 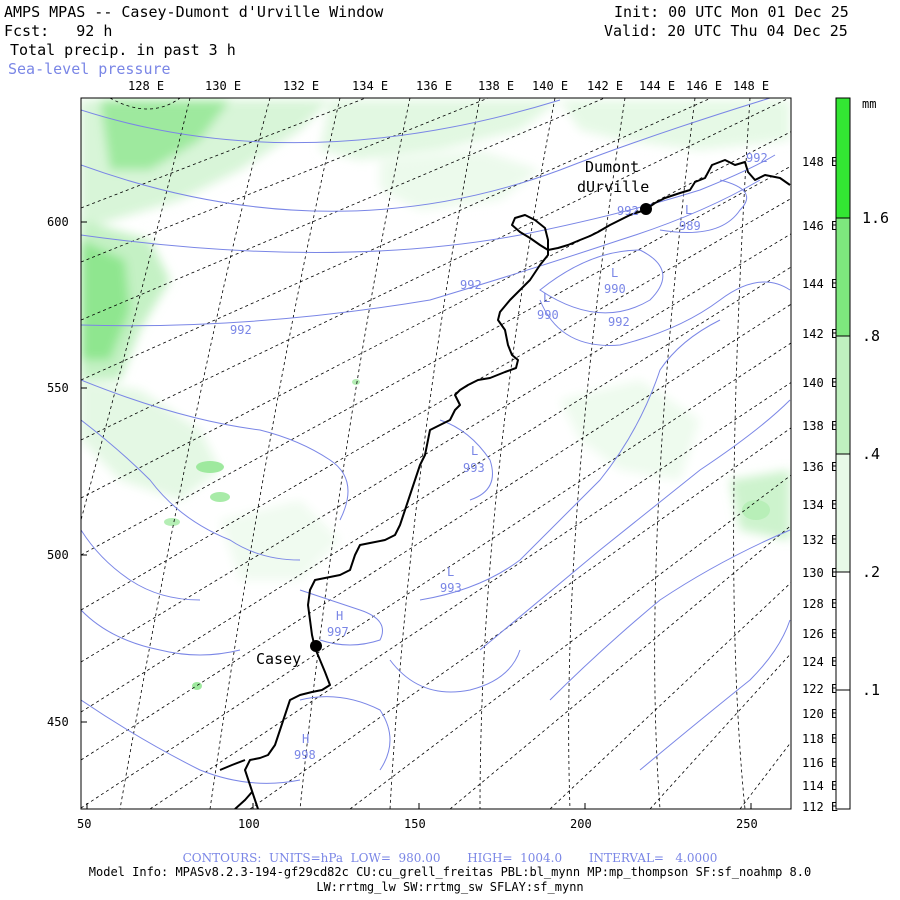 I want to click on colorbar-unit: mm, so click(x=869, y=104).